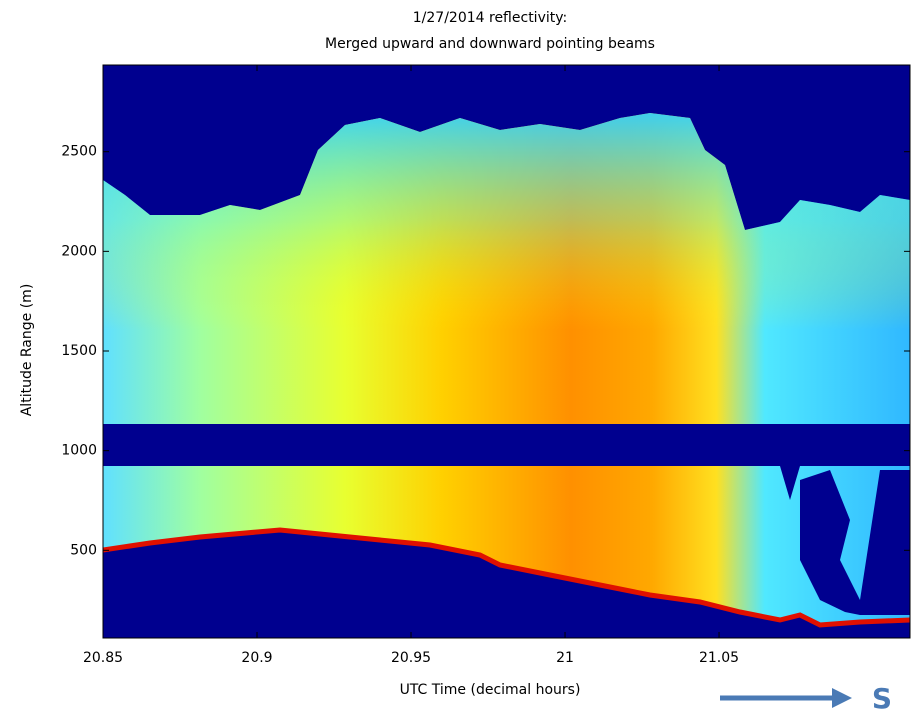  Describe the element at coordinates (27, 350) in the screenshot. I see `y-axis-title: Altitude Range (m)` at that location.